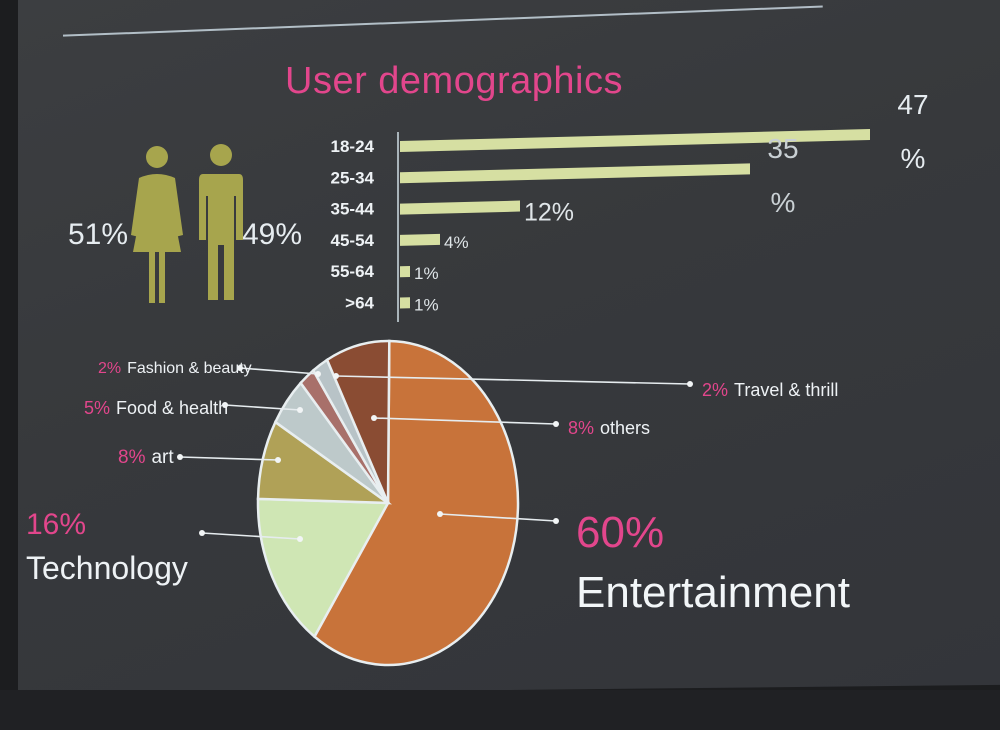 This screenshot has height=730, width=1000. I want to click on pie-label-travel: 2% Travel & thrill, so click(770, 390).